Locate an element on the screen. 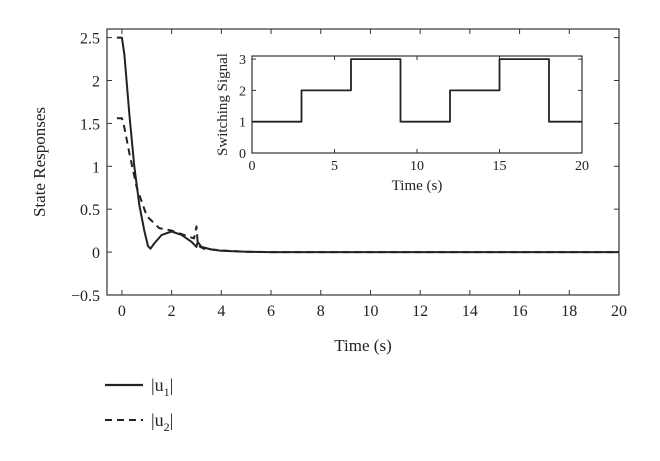  main-y-axis-title: State Responses is located at coordinates (39, 162).